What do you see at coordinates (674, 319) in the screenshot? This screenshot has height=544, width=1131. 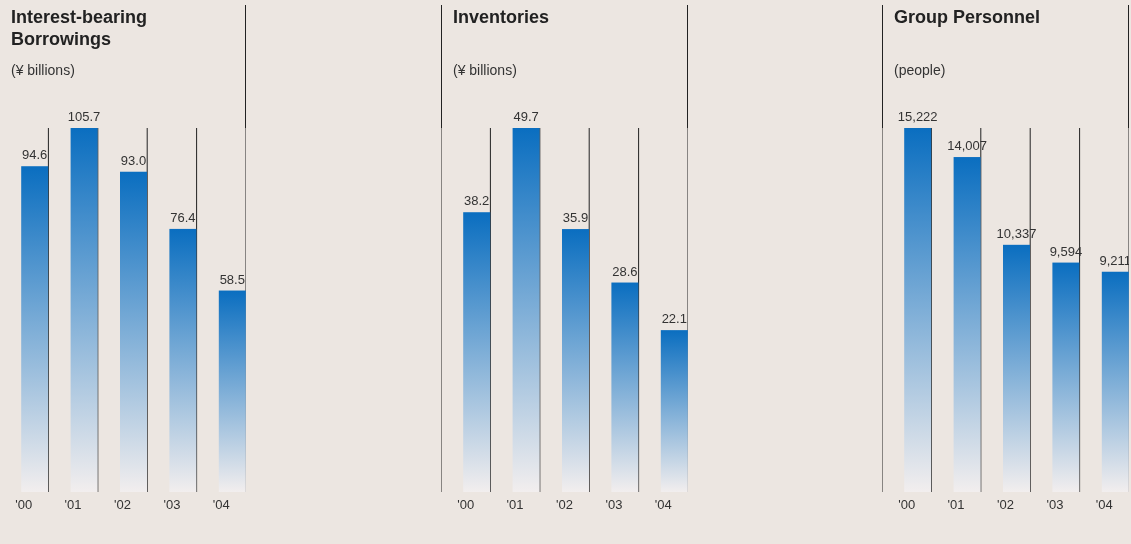 I see `data-label: 22.1` at bounding box center [674, 319].